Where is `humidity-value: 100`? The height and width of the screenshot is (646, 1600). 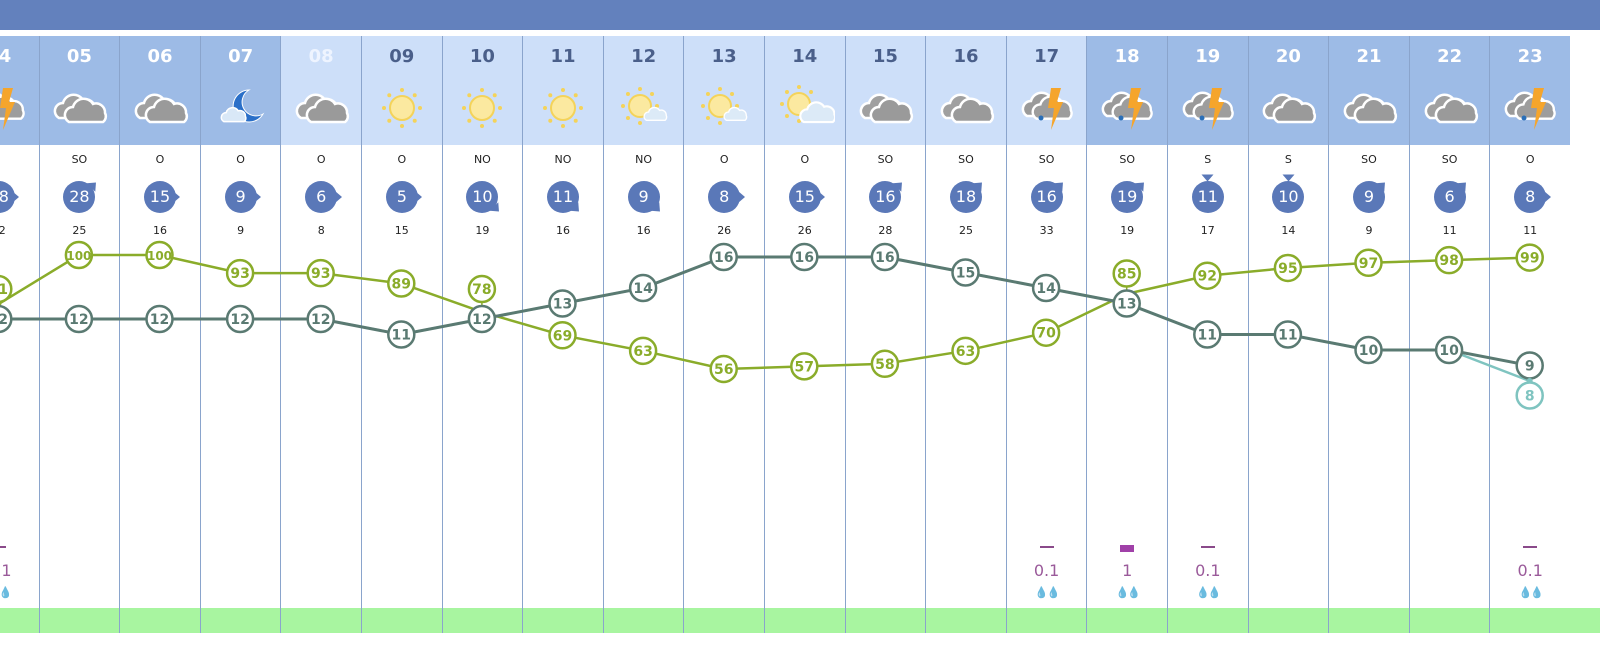
humidity-value: 100 is located at coordinates (159, 256).